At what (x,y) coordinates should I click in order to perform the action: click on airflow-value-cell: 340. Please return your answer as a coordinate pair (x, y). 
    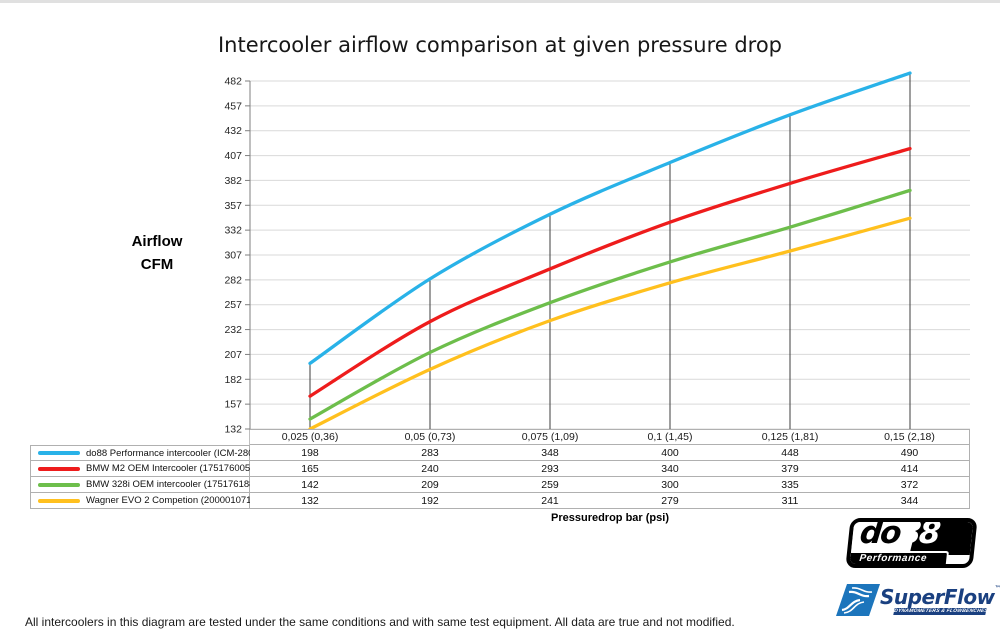
    Looking at the image, I should click on (670, 469).